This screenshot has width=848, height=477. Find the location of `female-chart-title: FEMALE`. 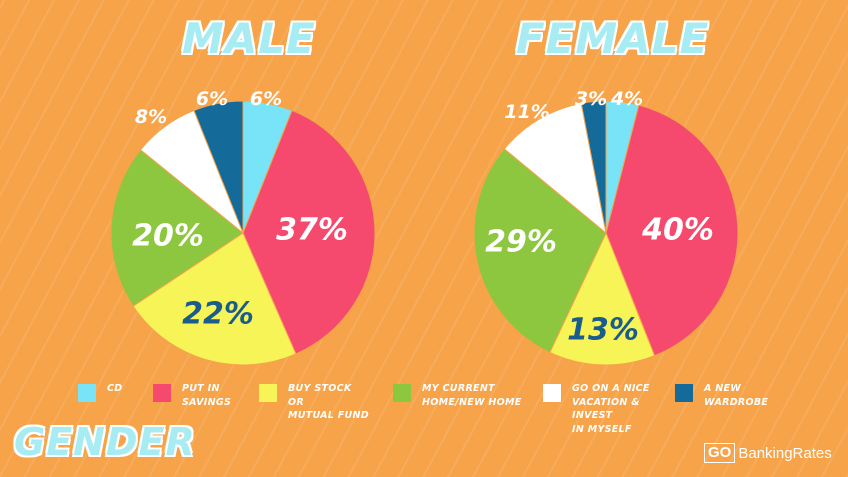

female-chart-title: FEMALE is located at coordinates (613, 38).